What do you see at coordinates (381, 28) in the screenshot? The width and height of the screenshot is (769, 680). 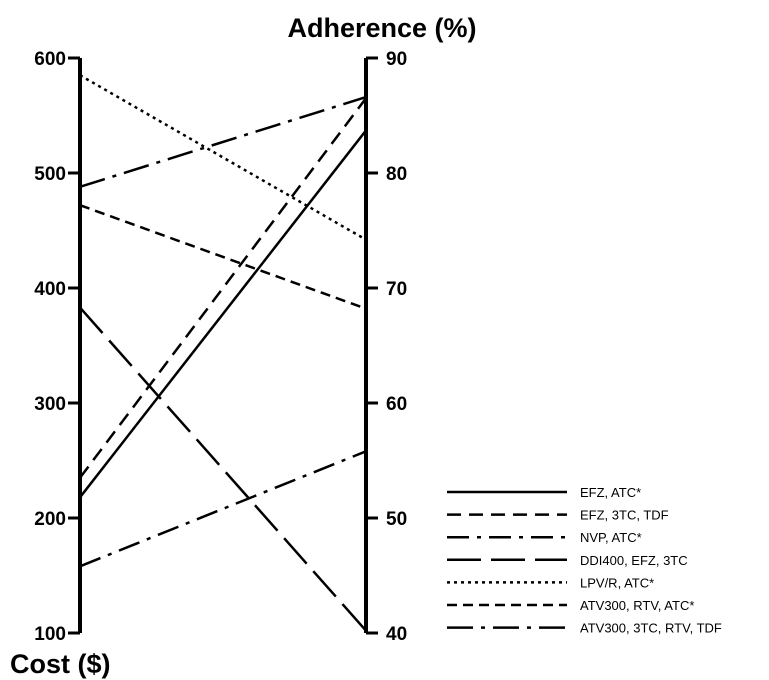 I see `right-axis-title: Adherence (%)` at bounding box center [381, 28].